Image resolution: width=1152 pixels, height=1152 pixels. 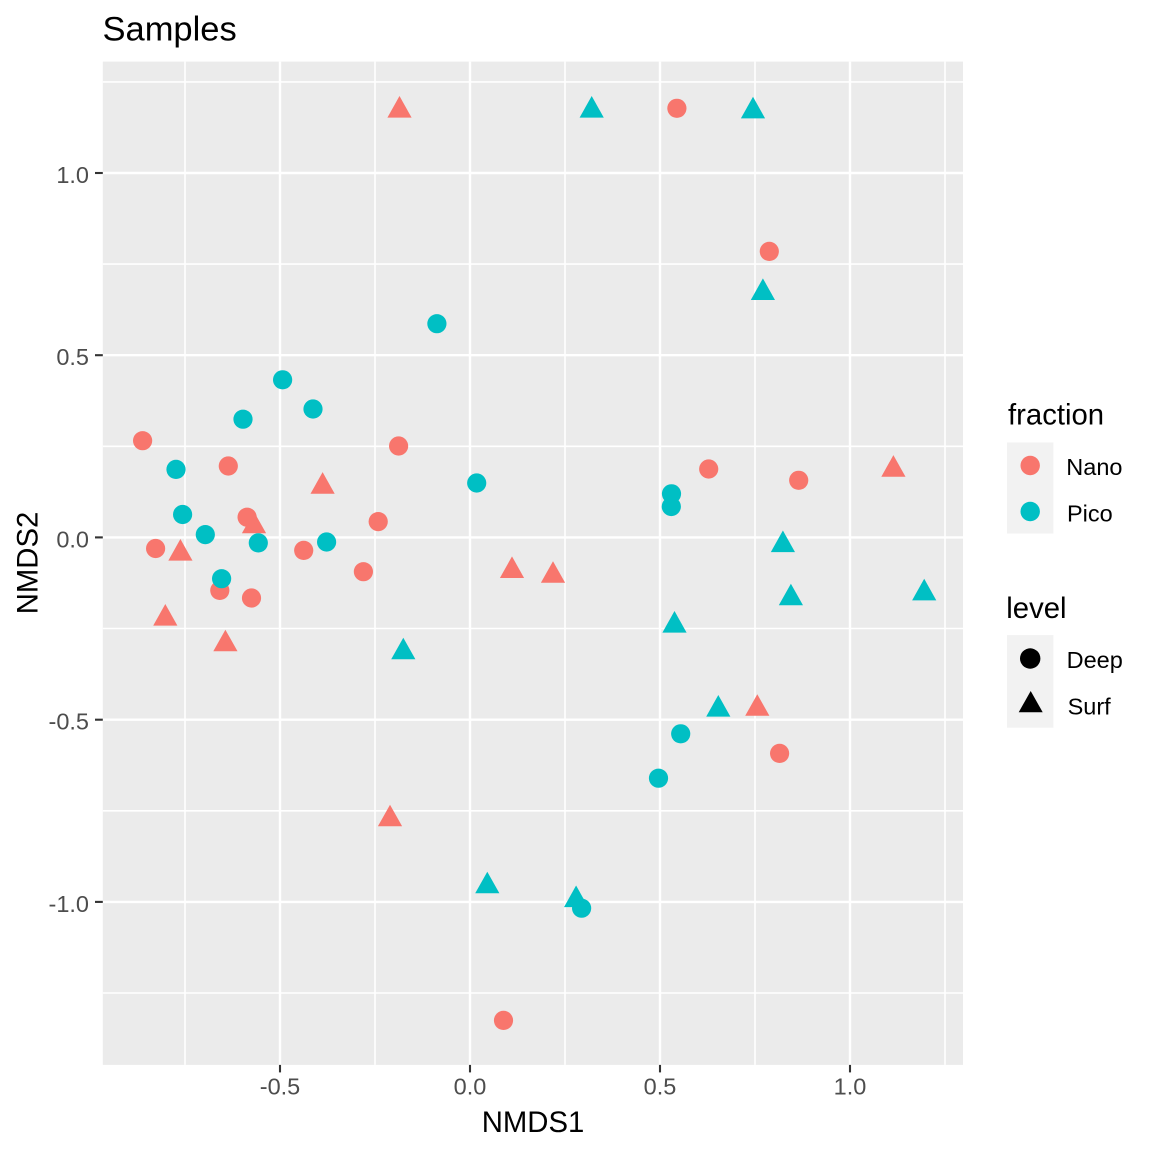 I want to click on svg-text: fraction, so click(x=1056, y=415).